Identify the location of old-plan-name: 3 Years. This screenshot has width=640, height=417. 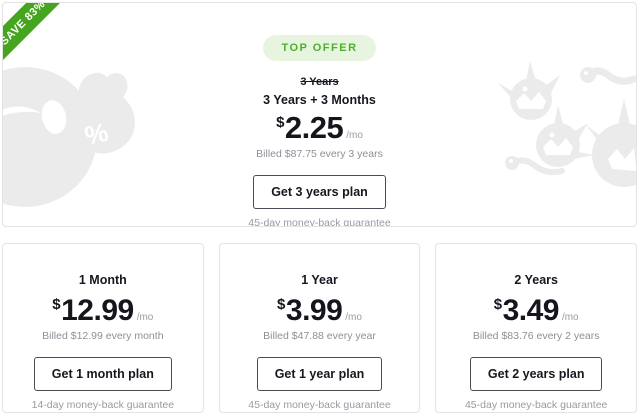
(319, 82).